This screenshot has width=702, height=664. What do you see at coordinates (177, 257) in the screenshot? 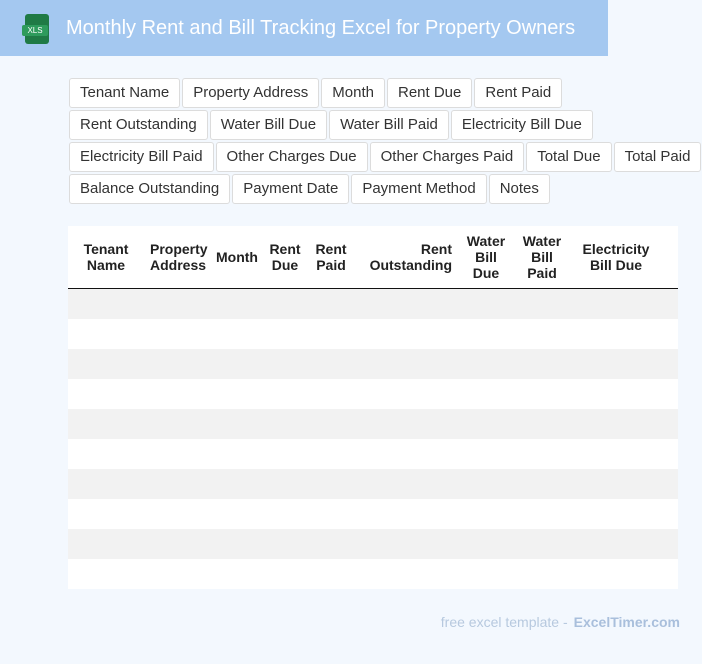
I see `column-header: Property Address` at bounding box center [177, 257].